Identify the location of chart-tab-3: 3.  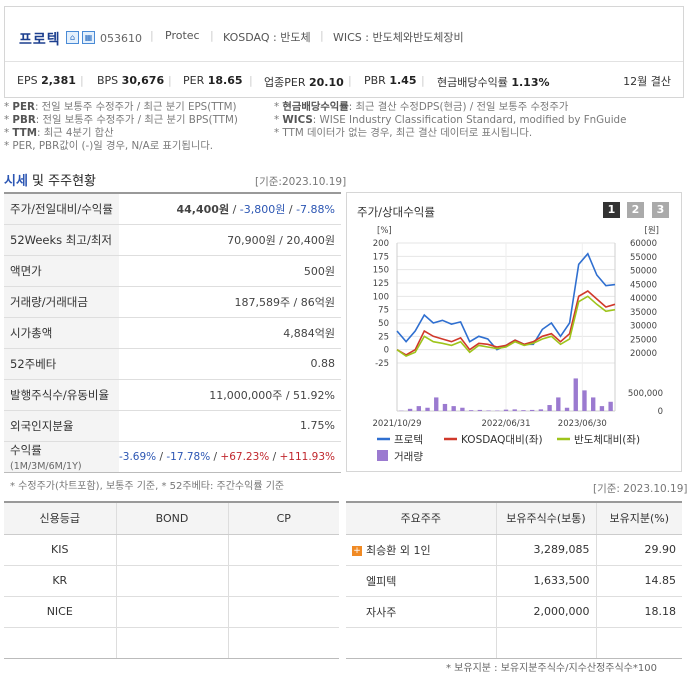
(660, 210).